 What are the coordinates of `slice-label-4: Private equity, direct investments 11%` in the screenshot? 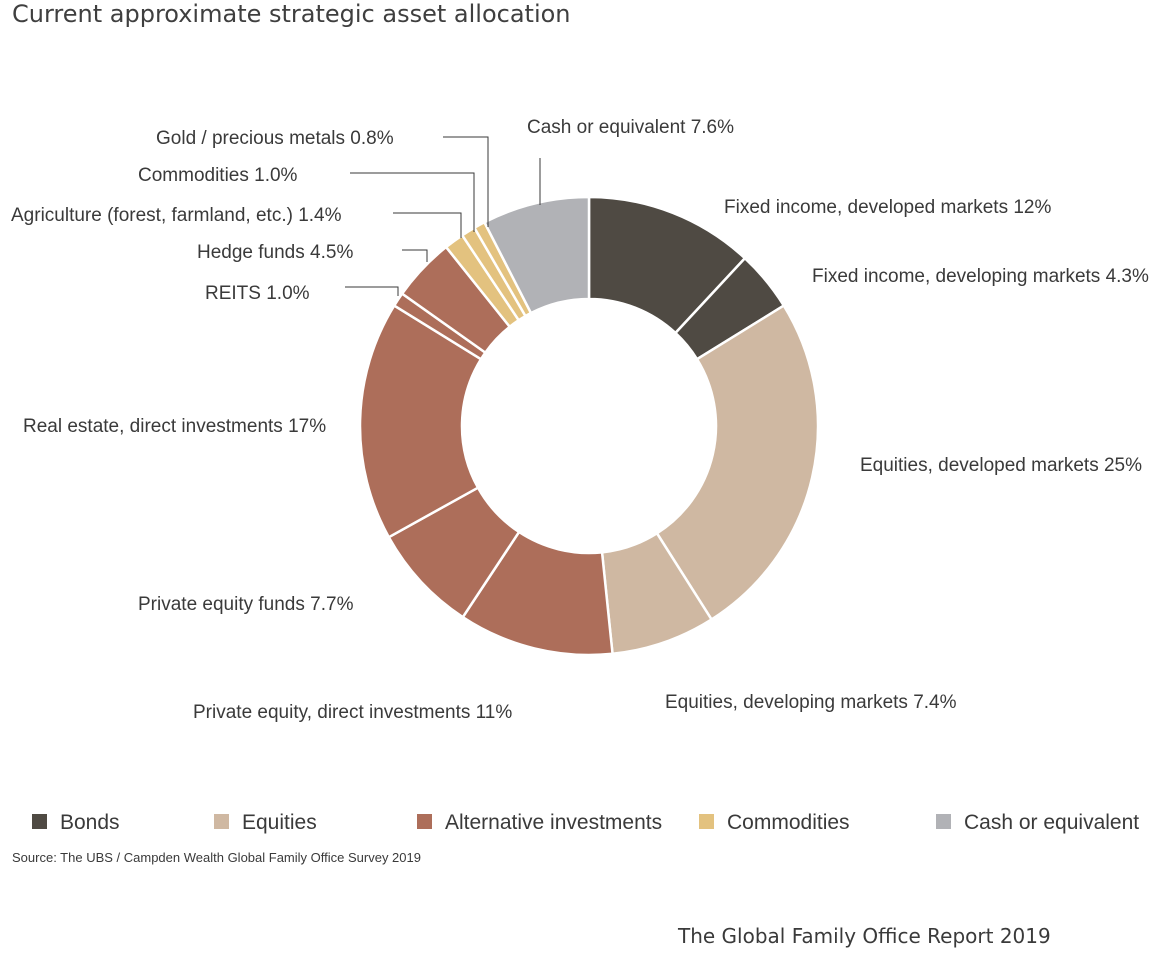 It's located at (352, 712).